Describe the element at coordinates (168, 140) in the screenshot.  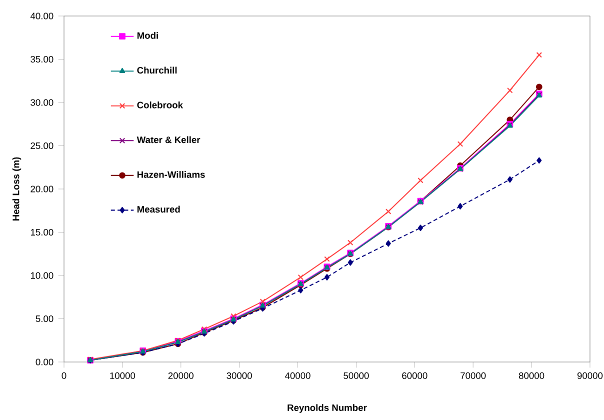
I see `legend-label: Water & Keller` at that location.